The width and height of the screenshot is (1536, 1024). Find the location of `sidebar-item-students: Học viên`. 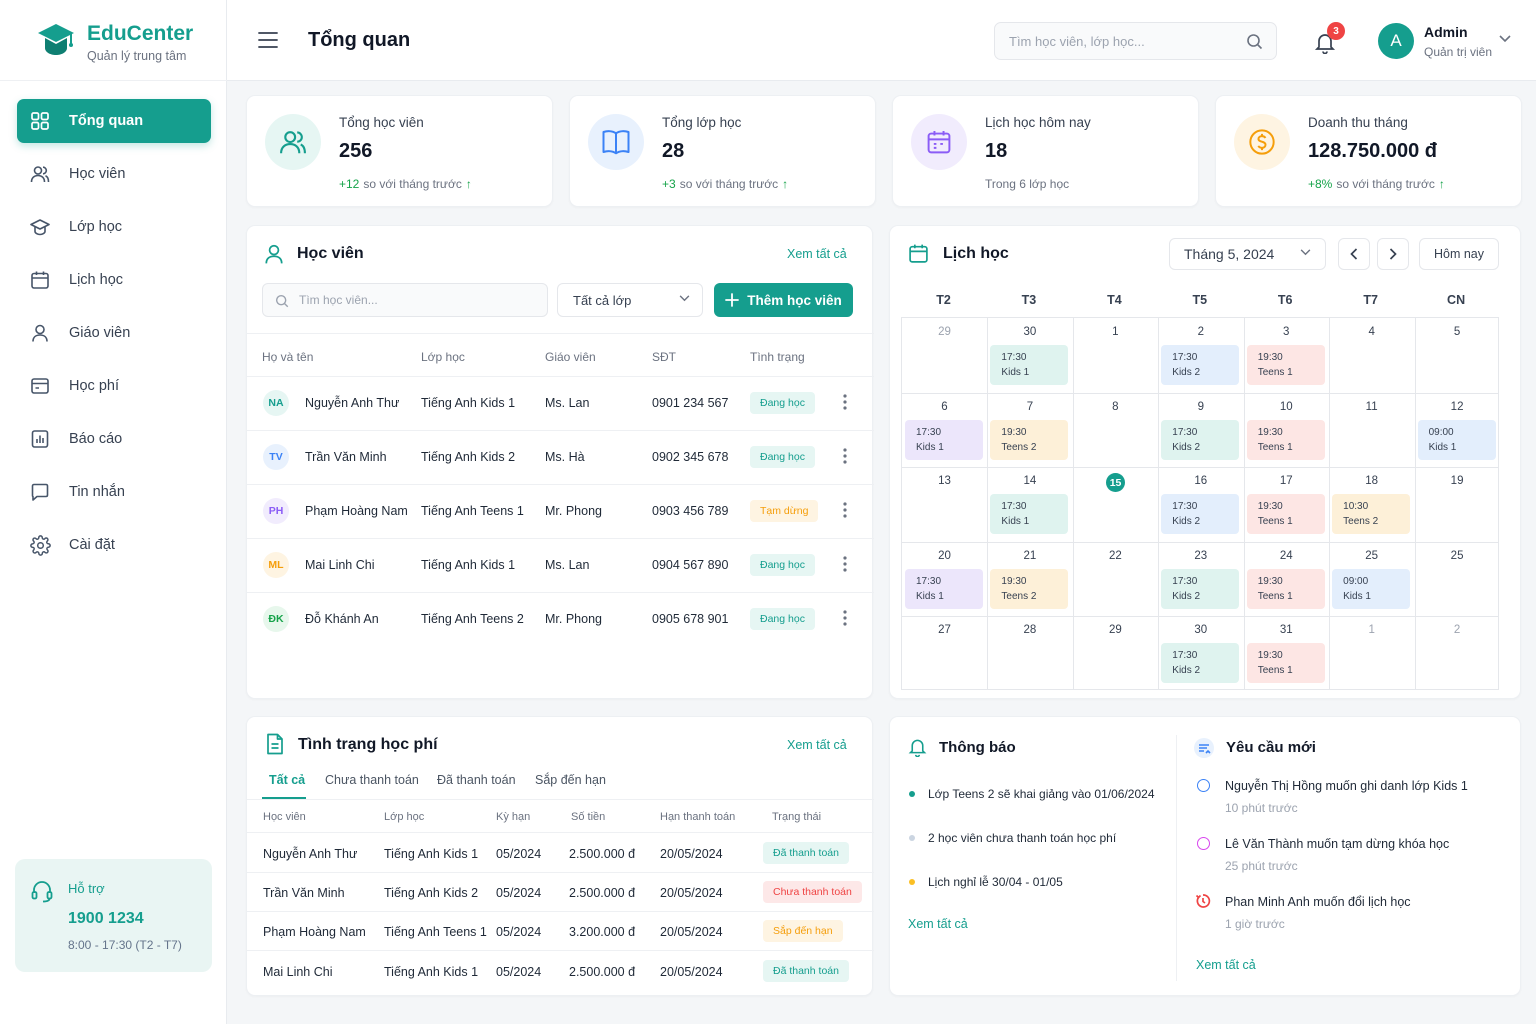

sidebar-item-students: Học viên is located at coordinates (114, 174).